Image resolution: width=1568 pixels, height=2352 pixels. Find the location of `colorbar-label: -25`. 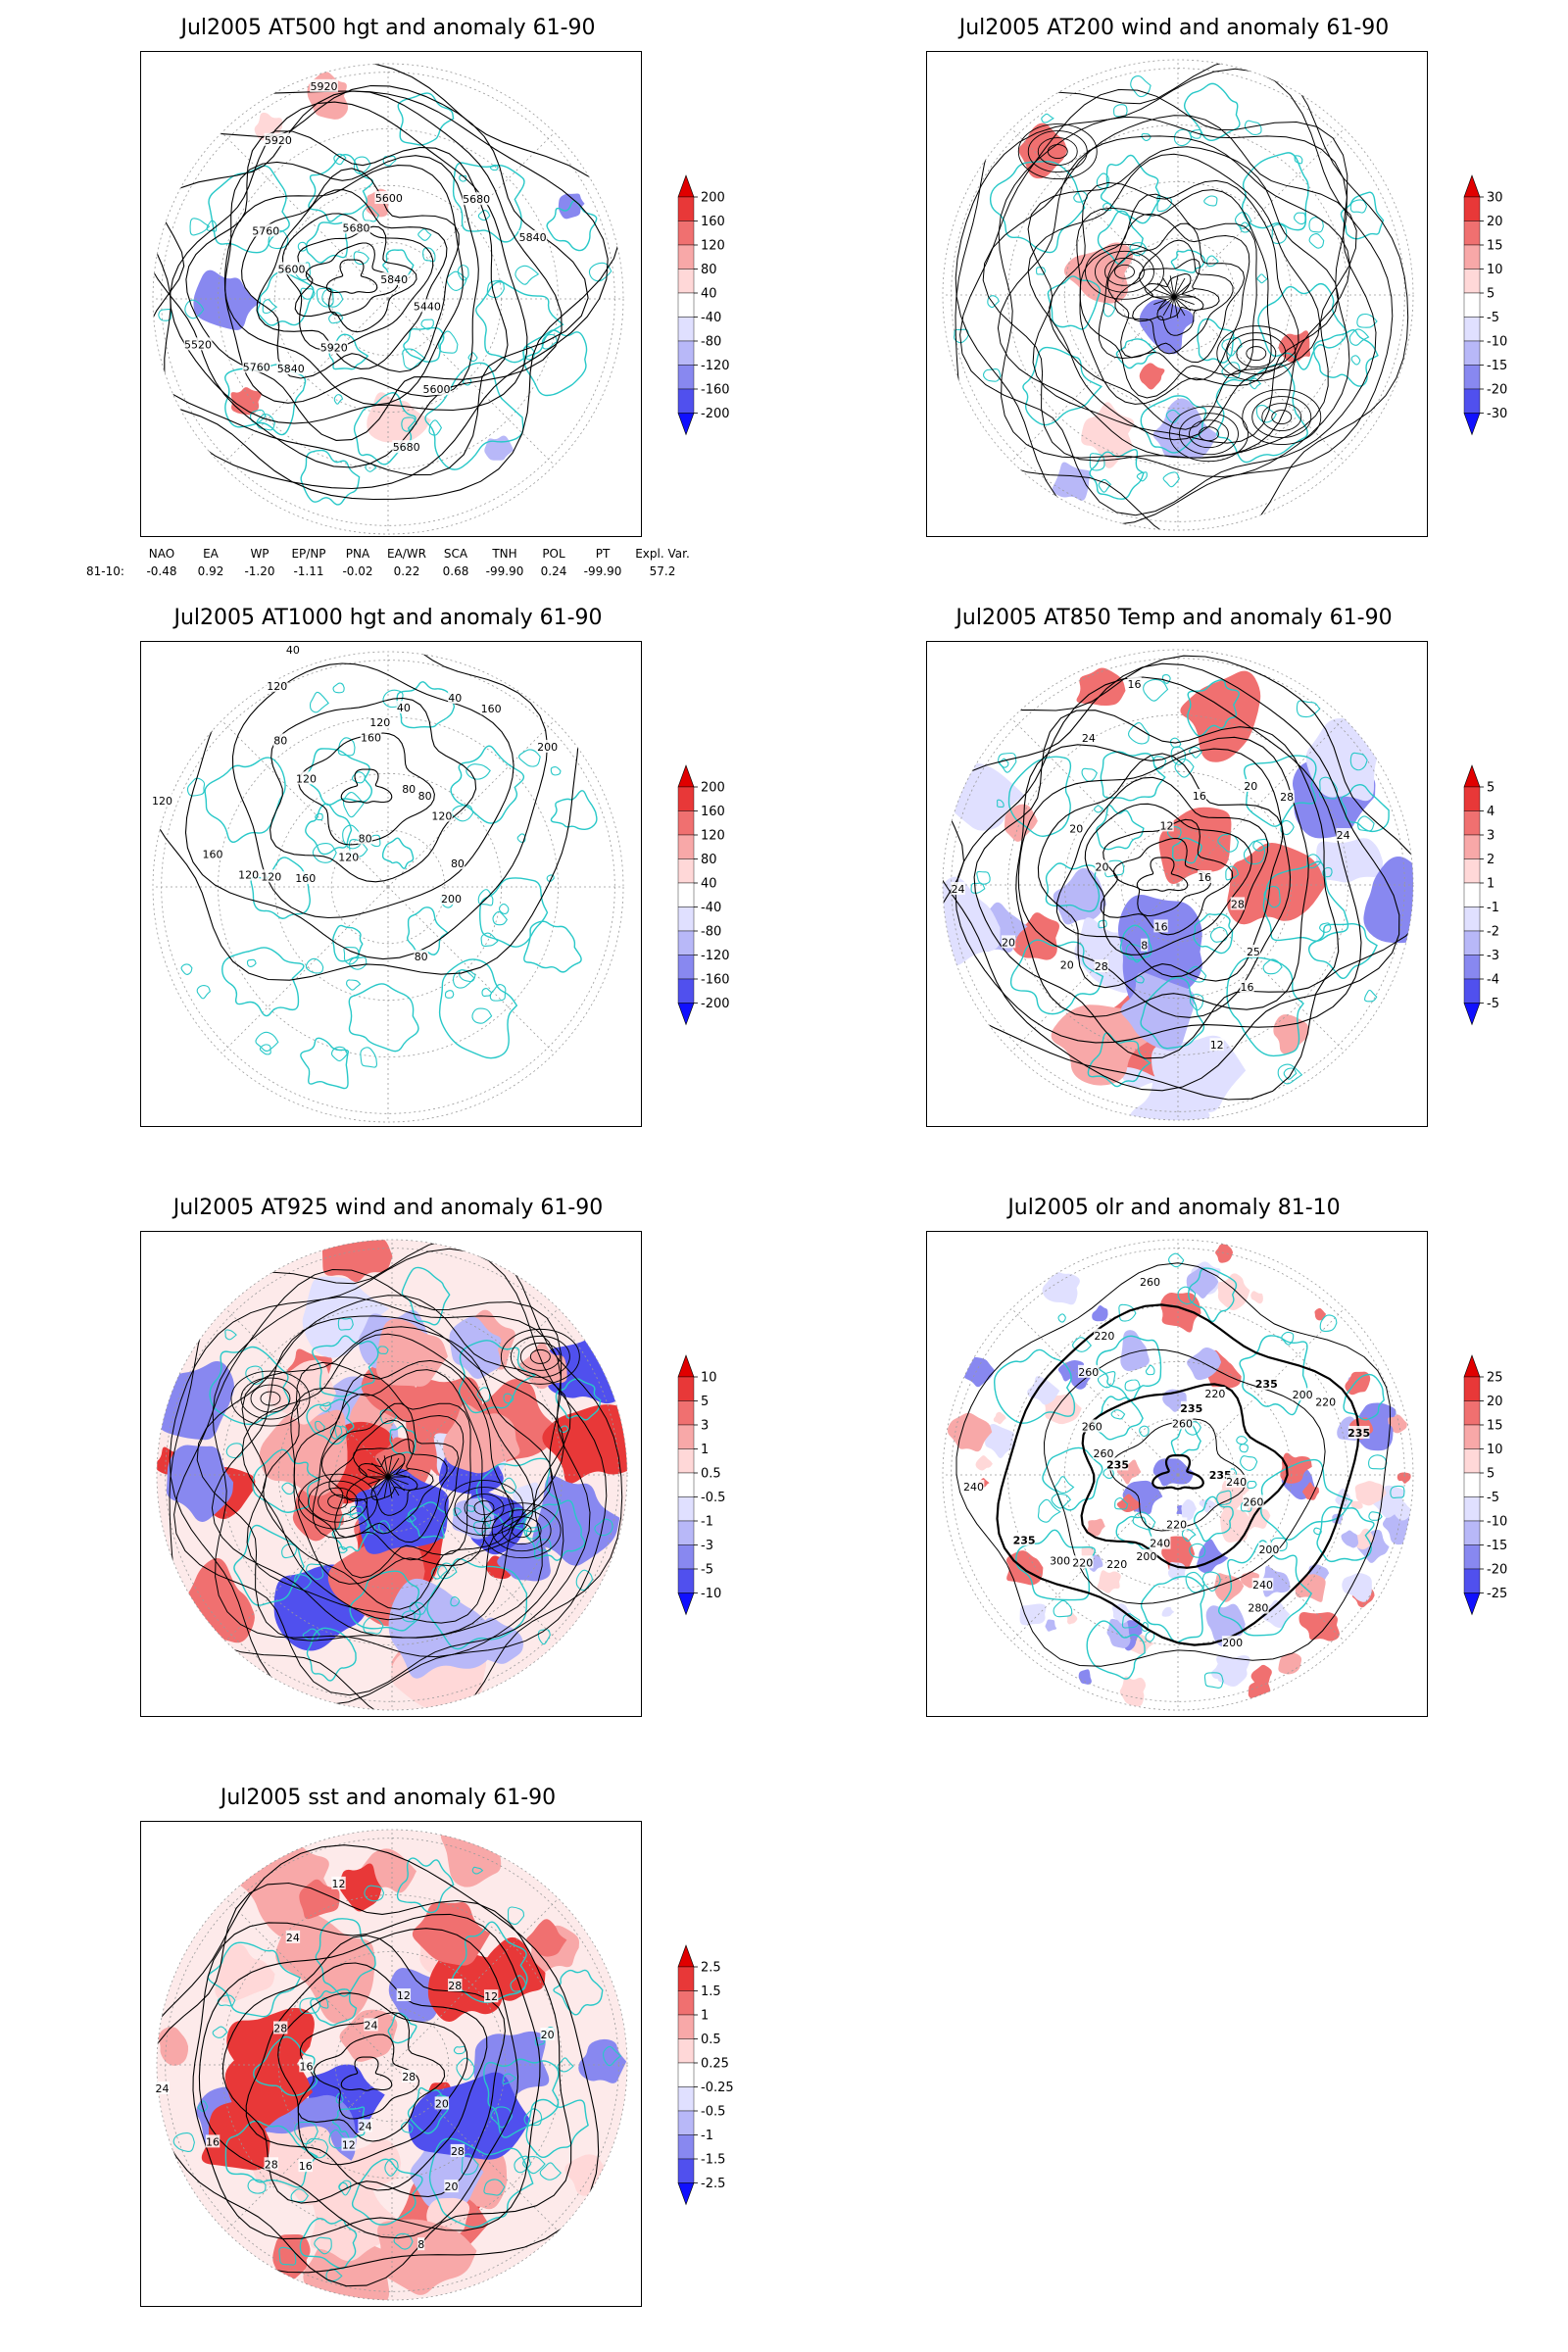

colorbar-label: -25 is located at coordinates (1497, 1594).